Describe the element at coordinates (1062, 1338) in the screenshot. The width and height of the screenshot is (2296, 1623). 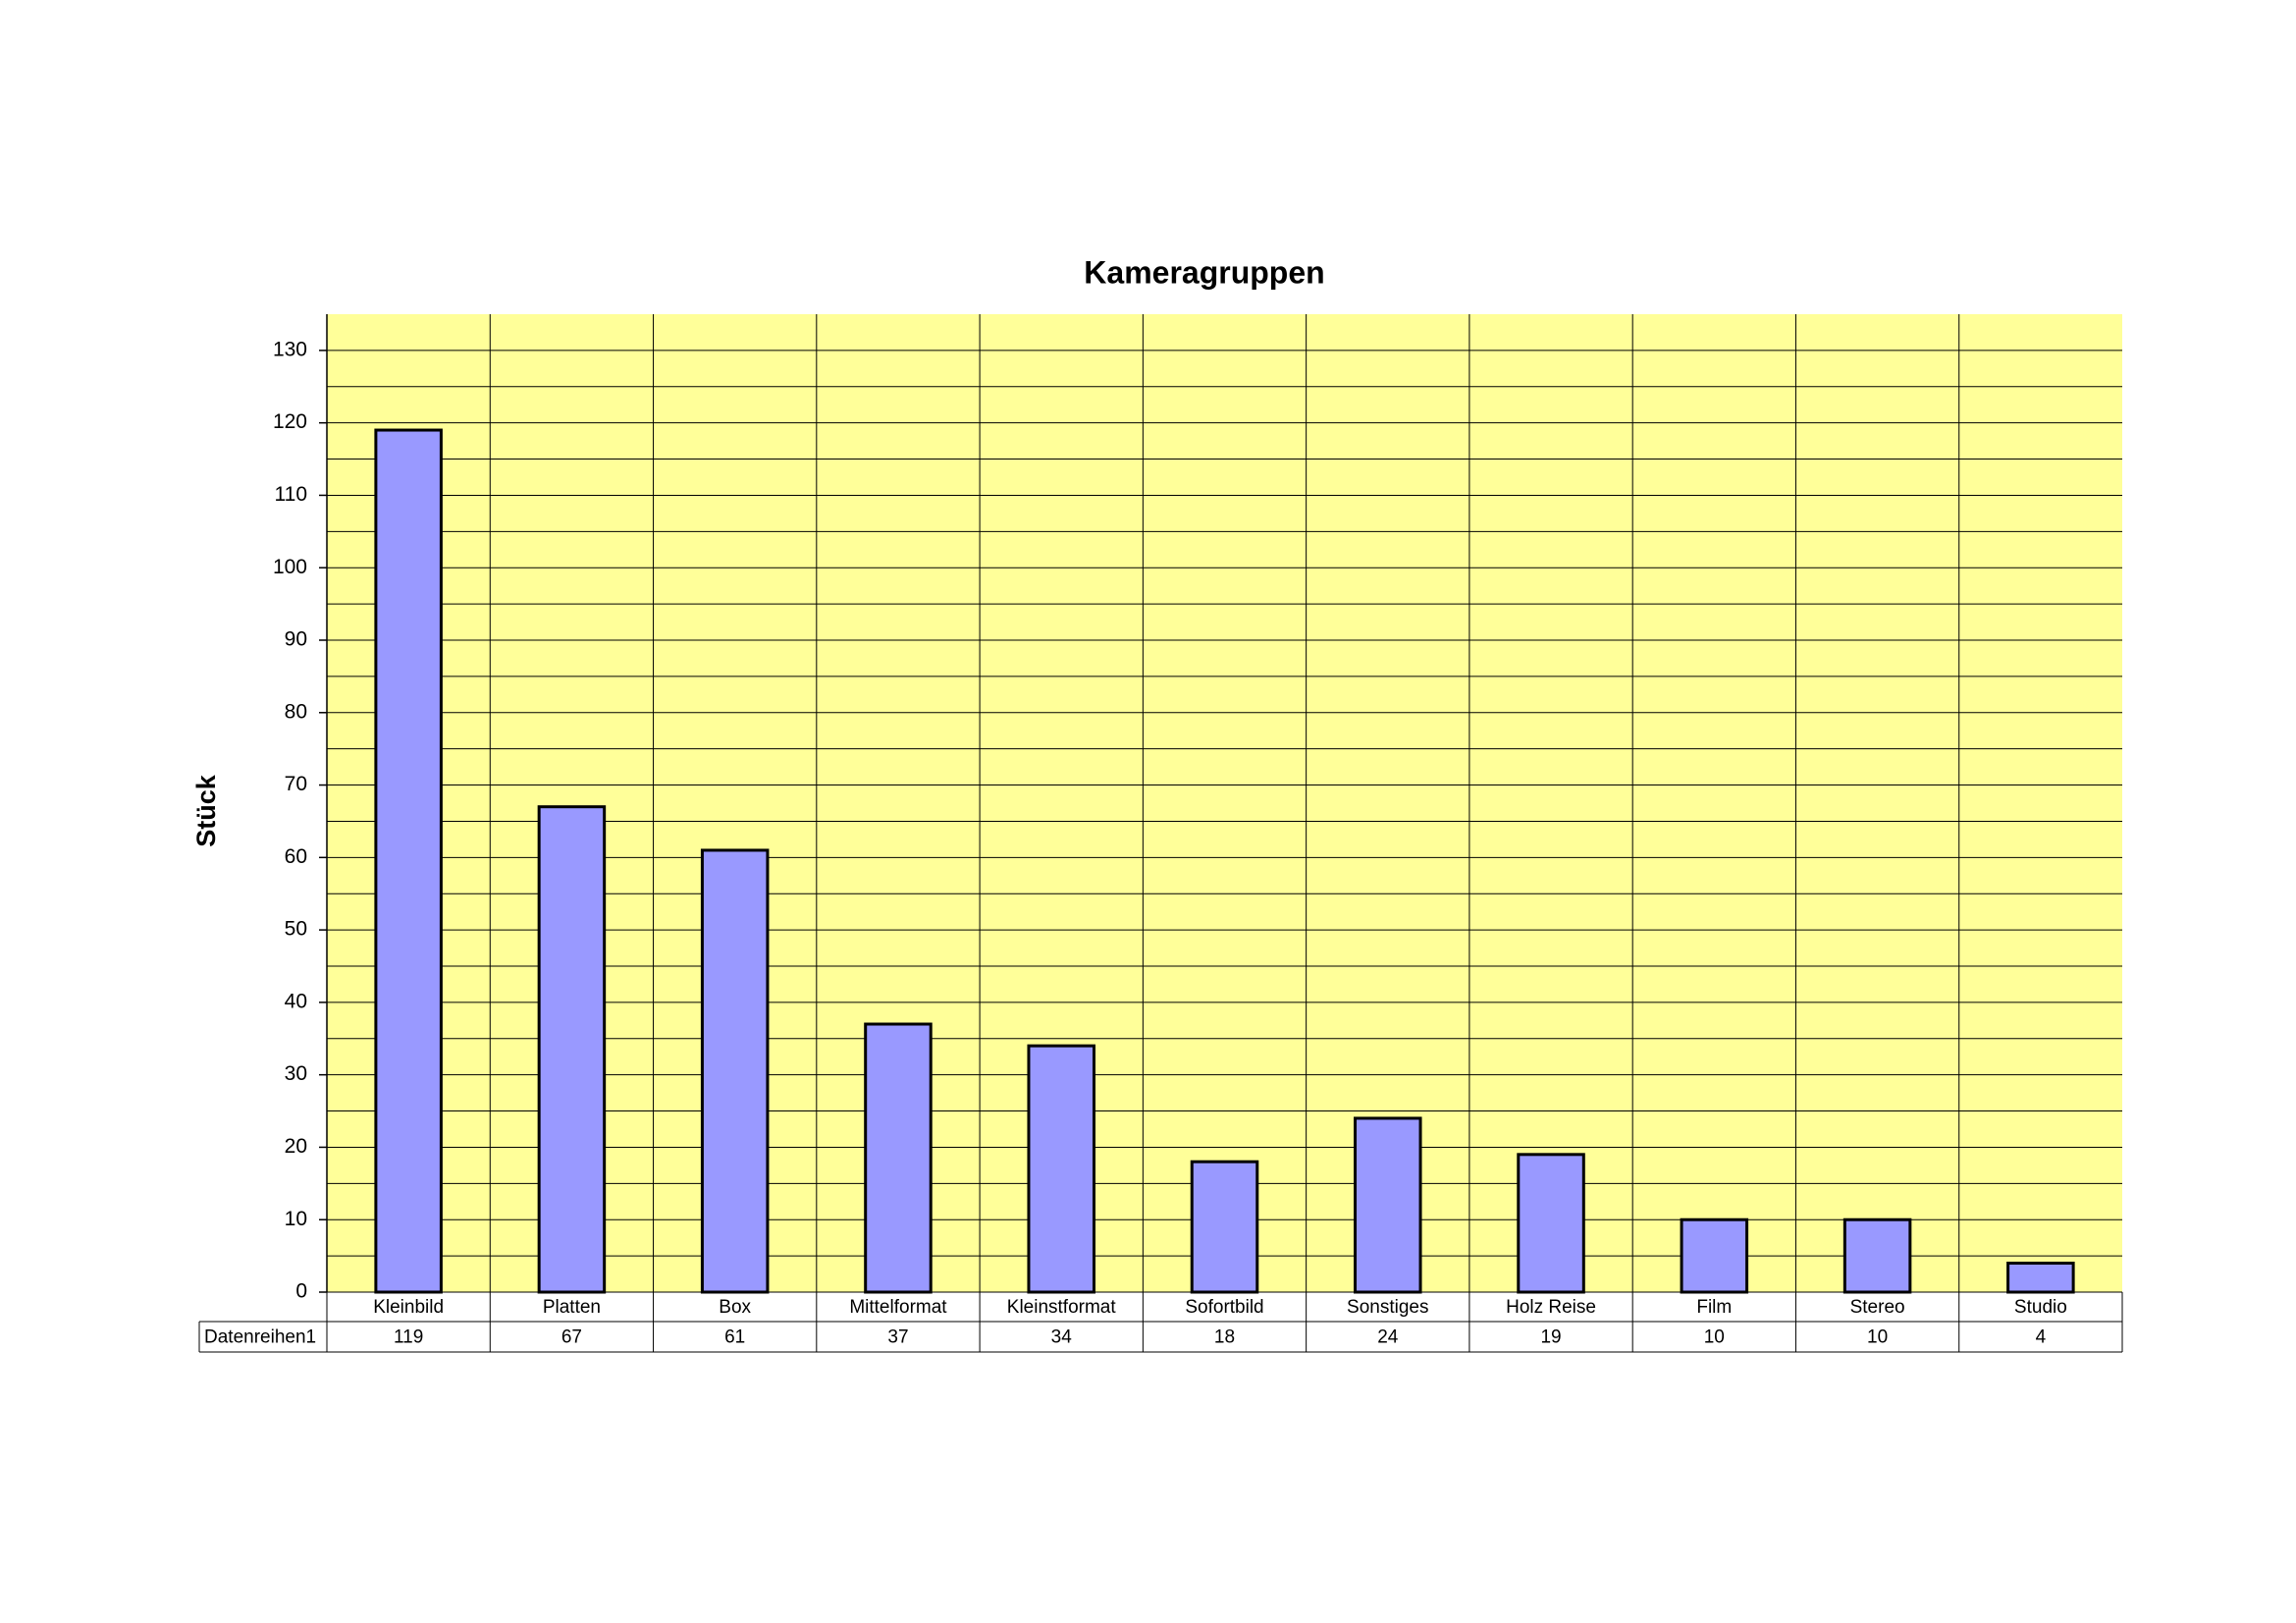
I see `data-table-value: 34` at that location.